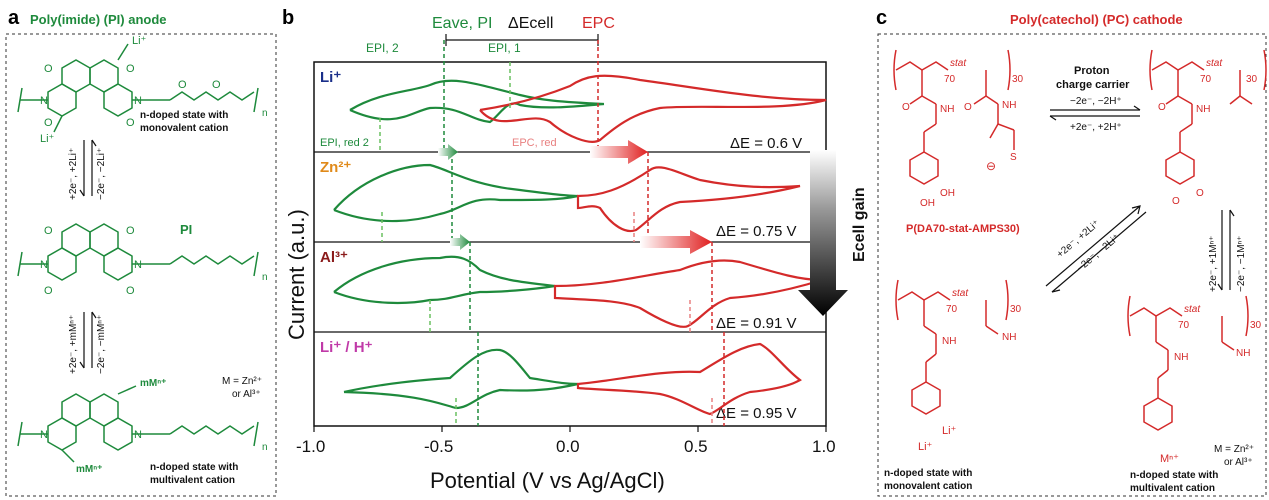 The width and height of the screenshot is (1269, 500). What do you see at coordinates (330, 77) in the screenshot?
I see `ion-label-li: Li⁺` at bounding box center [330, 77].